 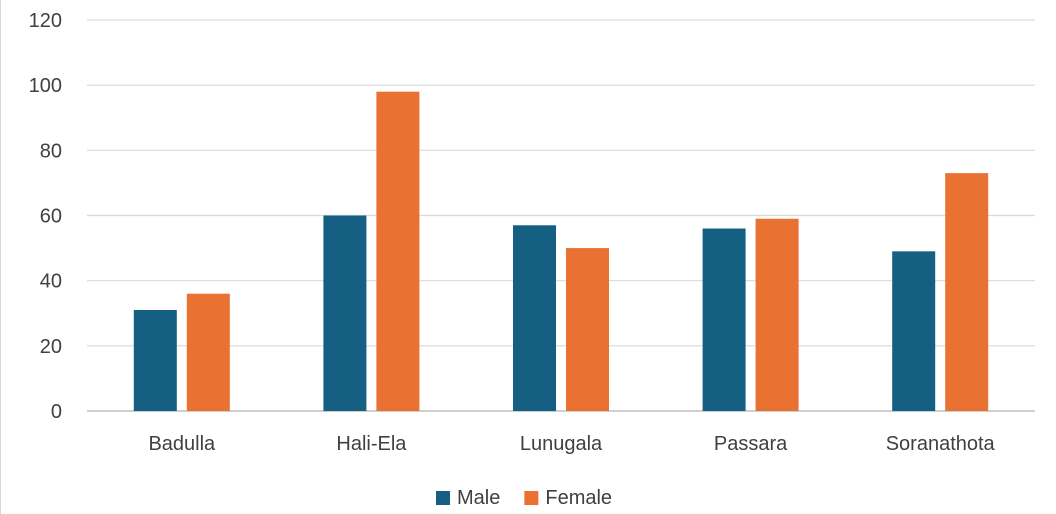 I want to click on category-label: Lunugala, so click(x=561, y=444).